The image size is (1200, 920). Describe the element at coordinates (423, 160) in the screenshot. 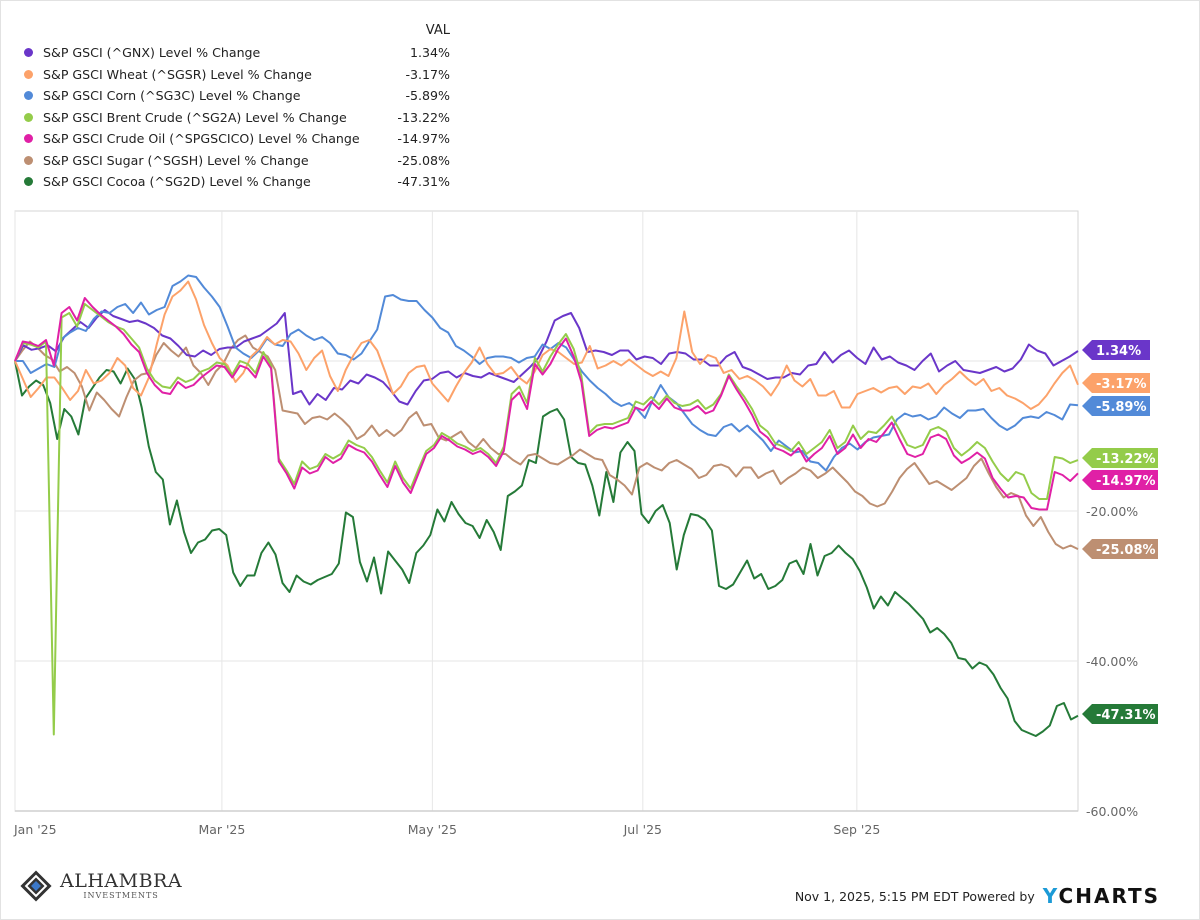

I see `legend-item-value: -25.08%` at that location.